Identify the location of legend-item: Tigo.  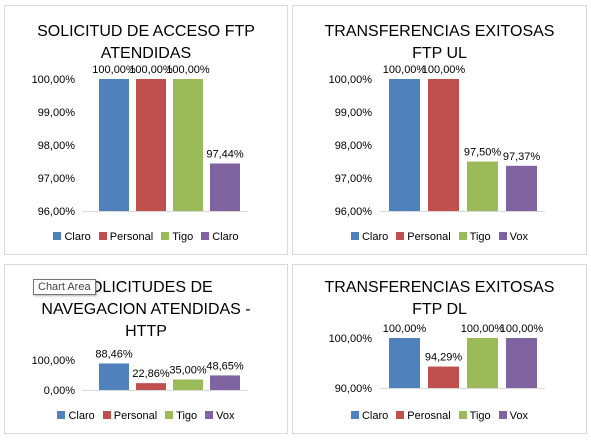
(474, 416).